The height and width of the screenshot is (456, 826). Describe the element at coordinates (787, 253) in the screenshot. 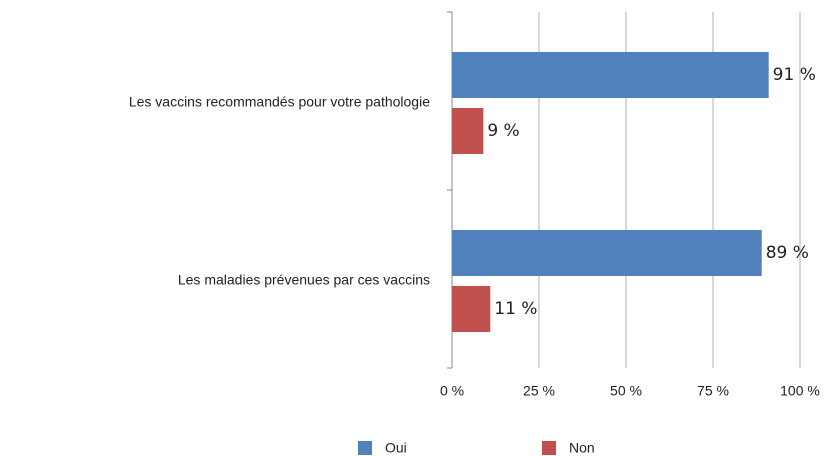

I see `value-label: 89 %` at that location.